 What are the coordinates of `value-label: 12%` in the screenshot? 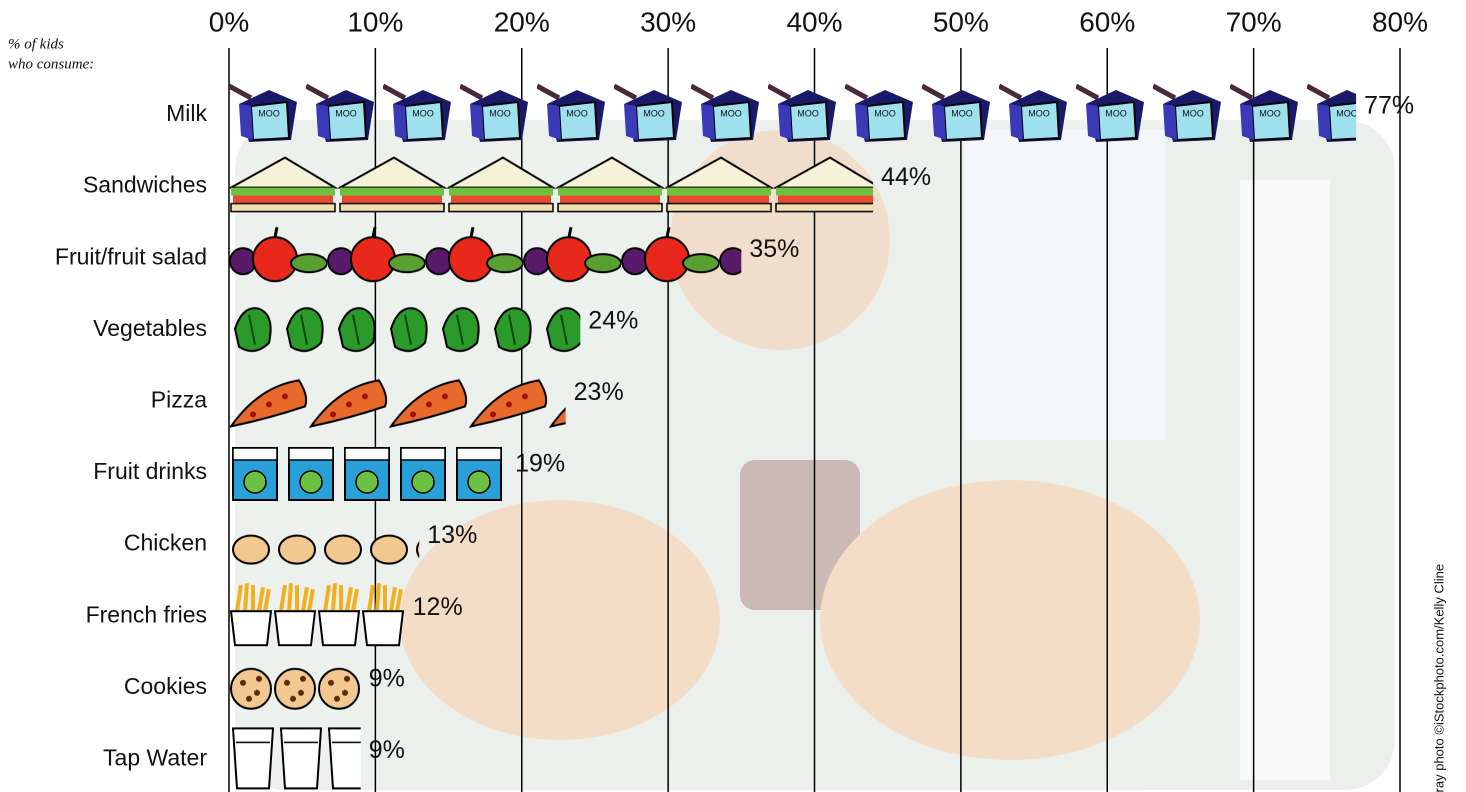 It's located at (438, 607).